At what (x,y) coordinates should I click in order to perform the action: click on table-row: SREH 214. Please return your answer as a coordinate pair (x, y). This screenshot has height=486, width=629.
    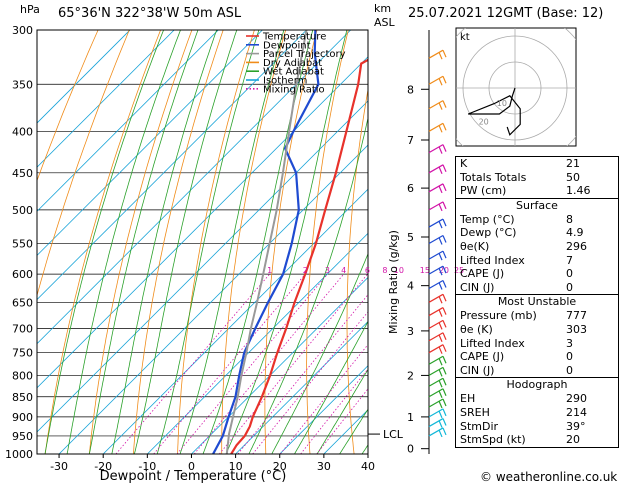
    Looking at the image, I should click on (523, 412).